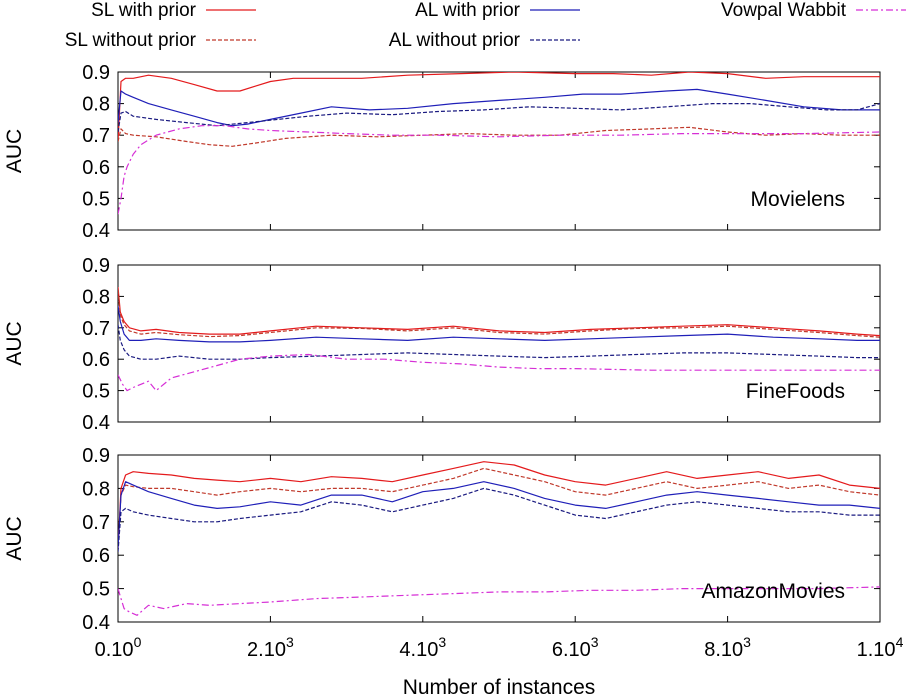 The image size is (913, 698). Describe the element at coordinates (571, 650) in the screenshot. I see `x-tick-base: 6.10` at that location.